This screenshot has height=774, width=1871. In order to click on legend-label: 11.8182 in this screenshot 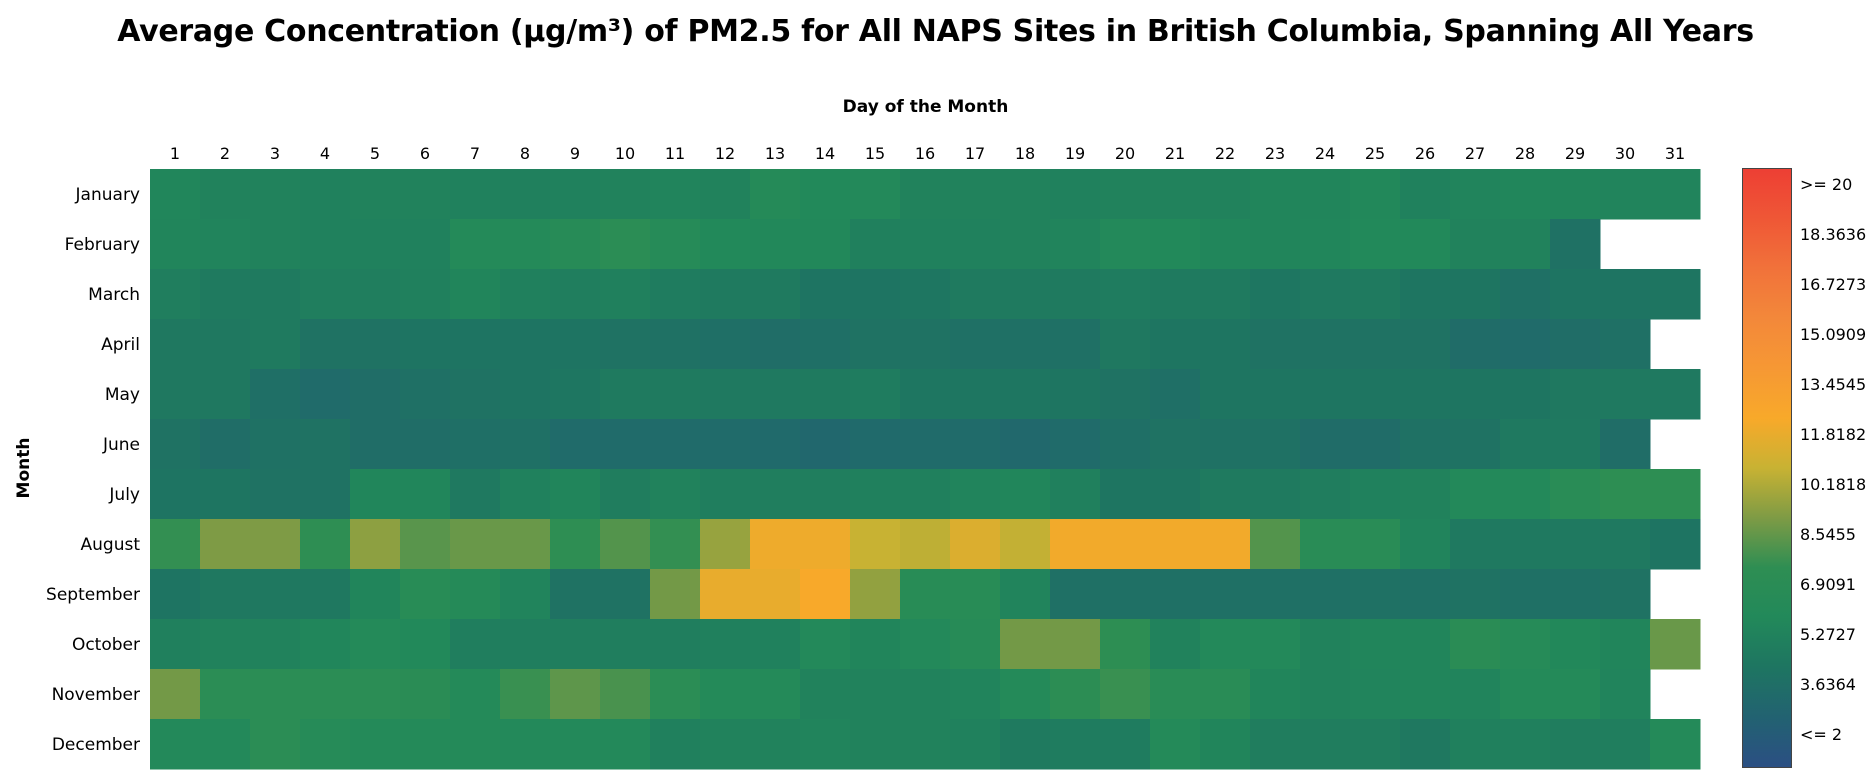, I will do `click(1833, 434)`.